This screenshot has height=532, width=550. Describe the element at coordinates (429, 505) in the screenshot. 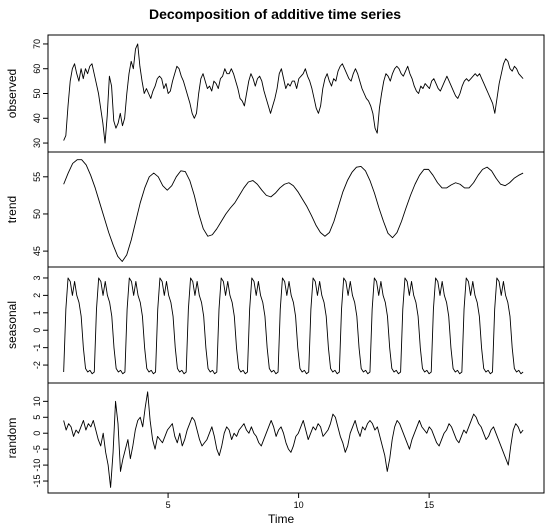

I see `x-tick-label: 15` at that location.